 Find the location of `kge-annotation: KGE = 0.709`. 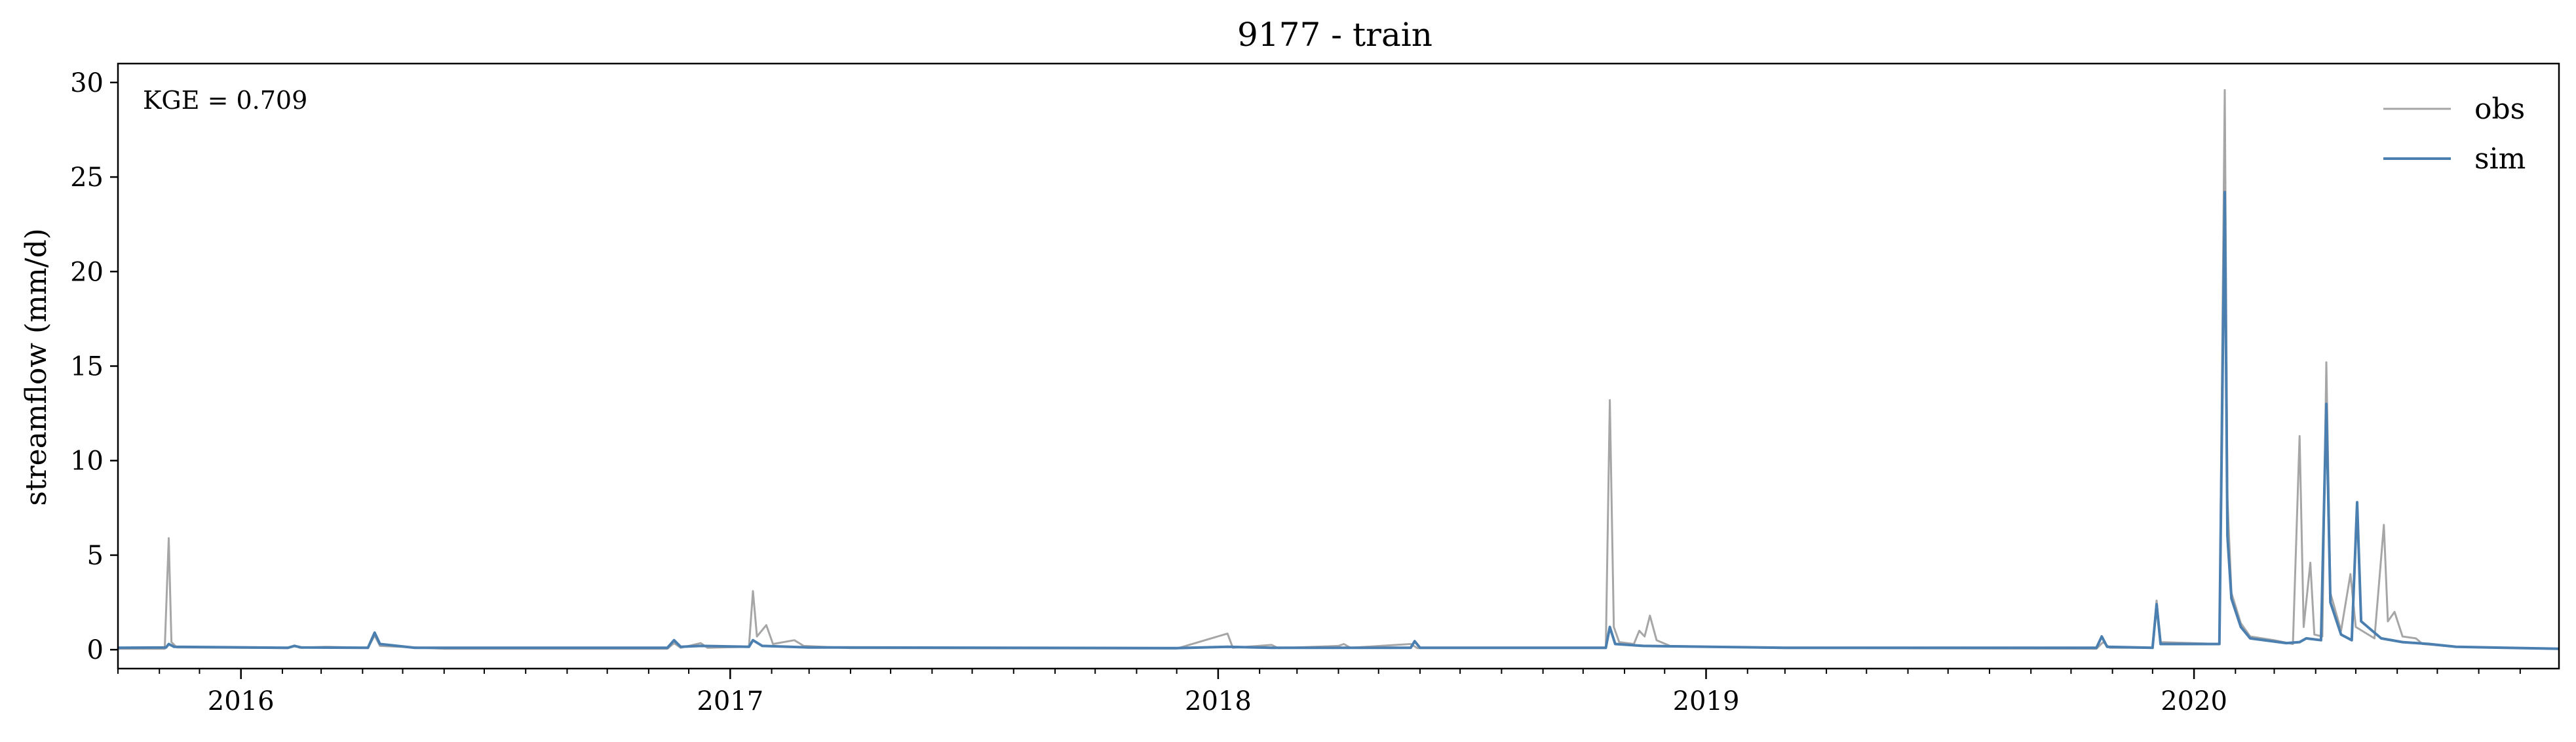

kge-annotation: KGE = 0.709 is located at coordinates (225, 100).